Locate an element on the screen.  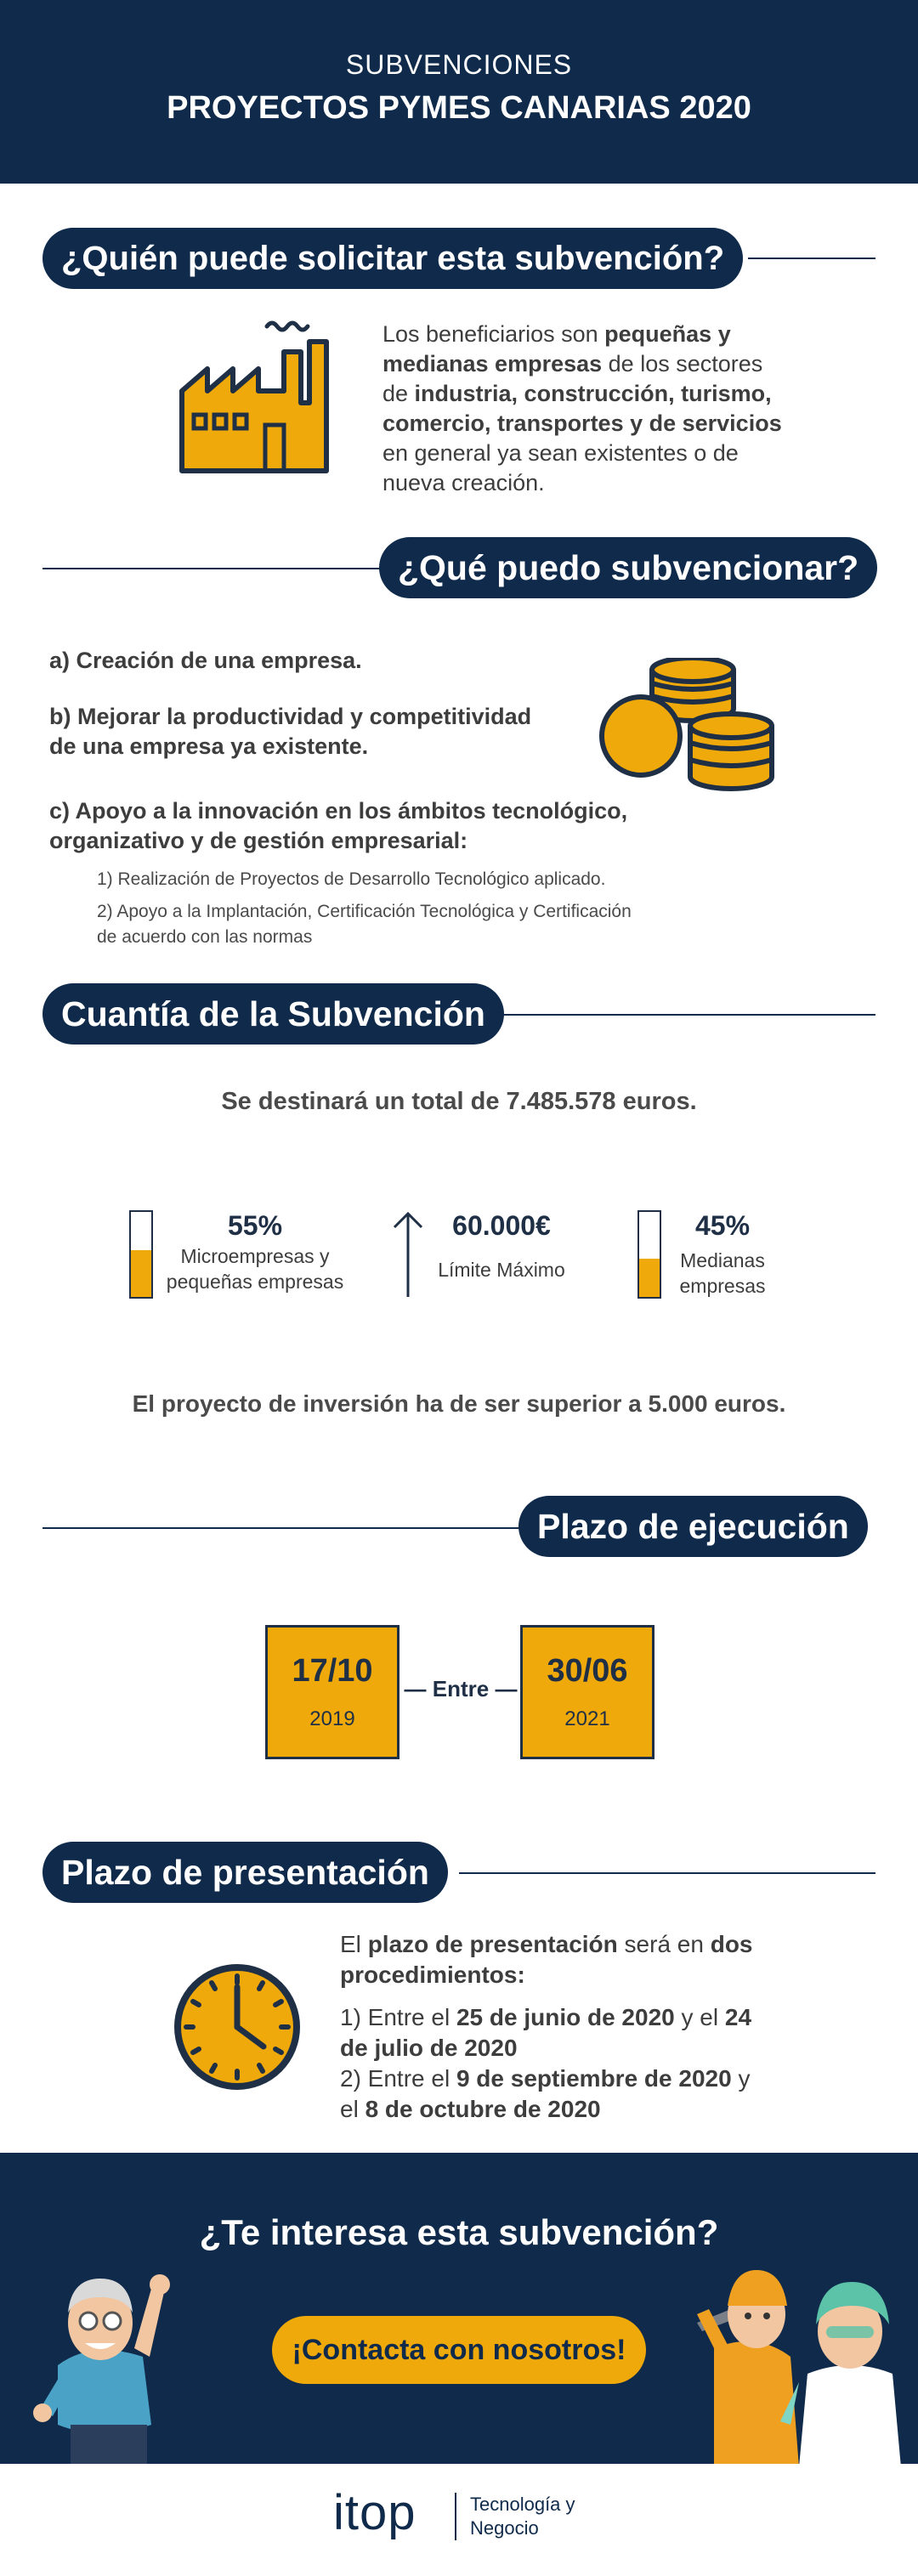
clock-icon is located at coordinates (237, 2027).